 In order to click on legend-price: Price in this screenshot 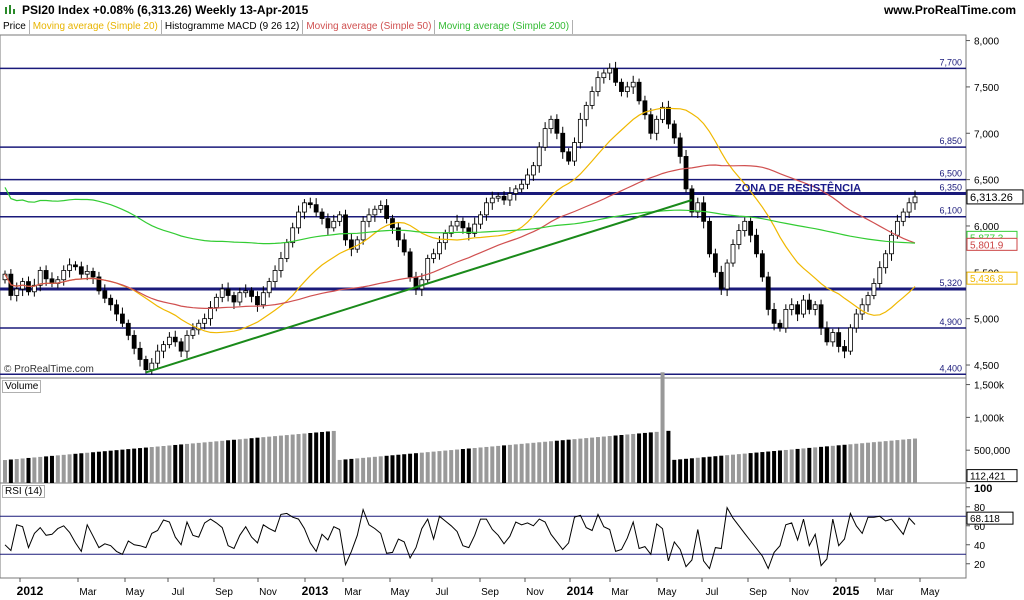, I will do `click(15, 27)`.